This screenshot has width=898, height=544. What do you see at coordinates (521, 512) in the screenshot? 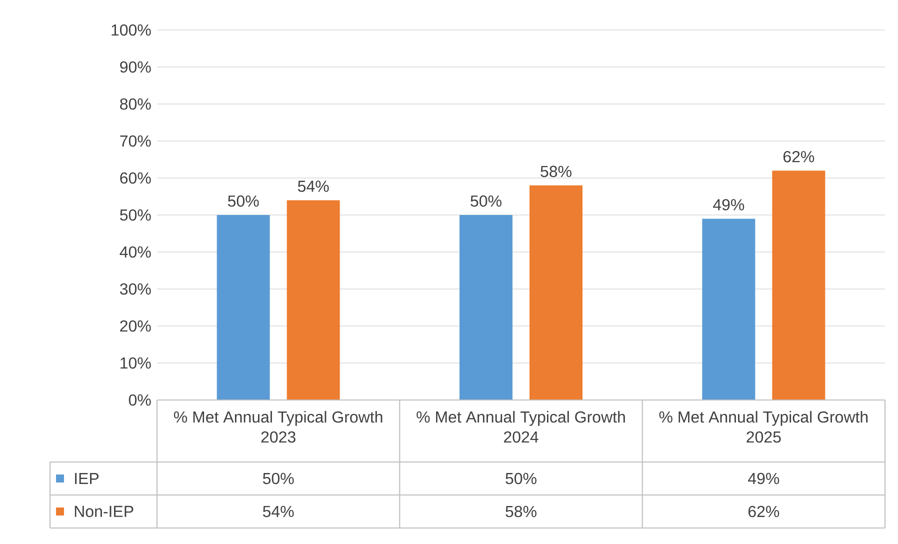
I see `data-label: 58%` at bounding box center [521, 512].